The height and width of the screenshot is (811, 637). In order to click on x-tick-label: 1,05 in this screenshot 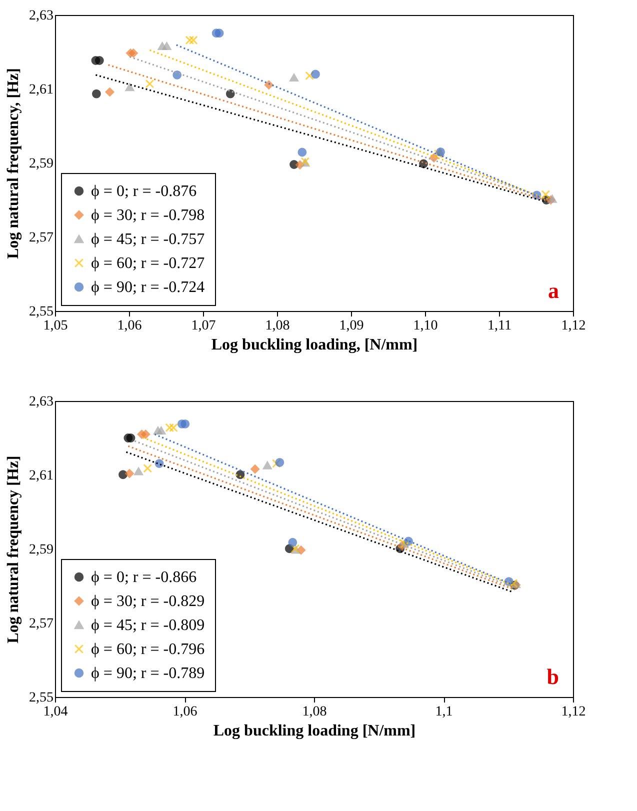, I will do `click(55, 326)`.